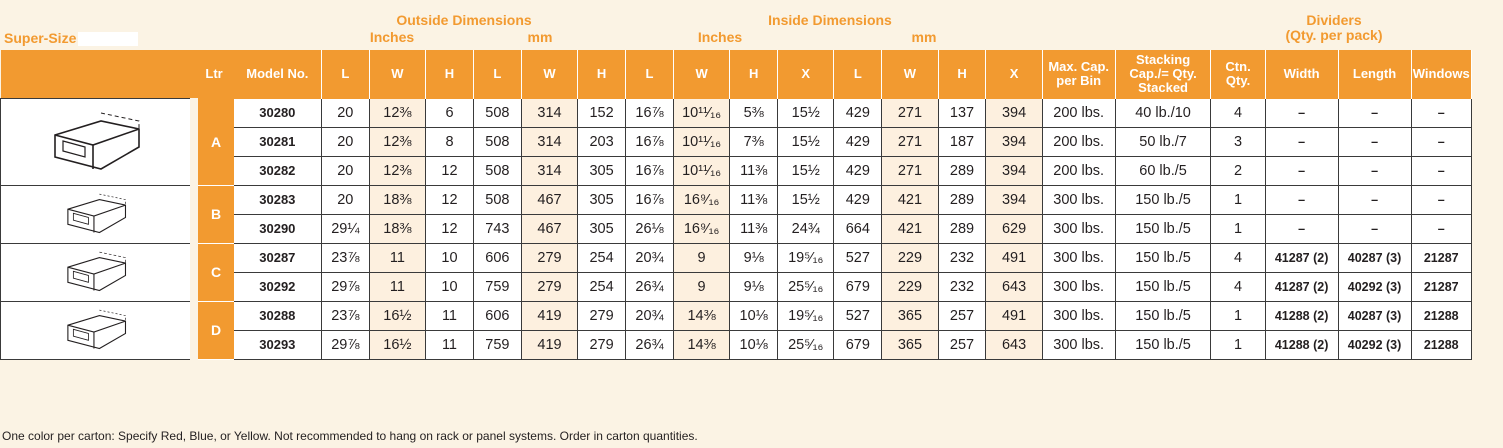 This screenshot has height=448, width=1503. What do you see at coordinates (497, 258) in the screenshot?
I see `table-cell: 606` at bounding box center [497, 258].